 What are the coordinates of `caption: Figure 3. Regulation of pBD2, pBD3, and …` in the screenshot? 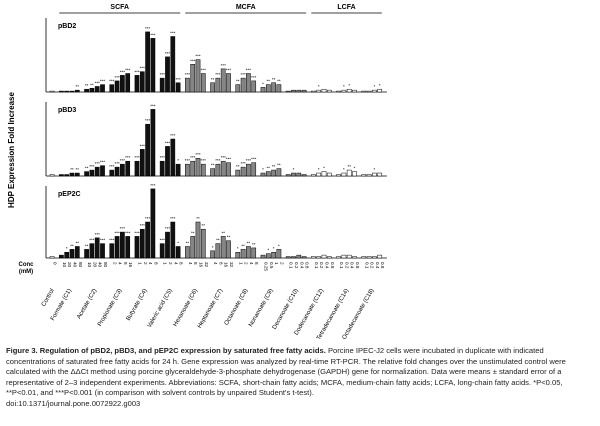 It's located at (299, 378).